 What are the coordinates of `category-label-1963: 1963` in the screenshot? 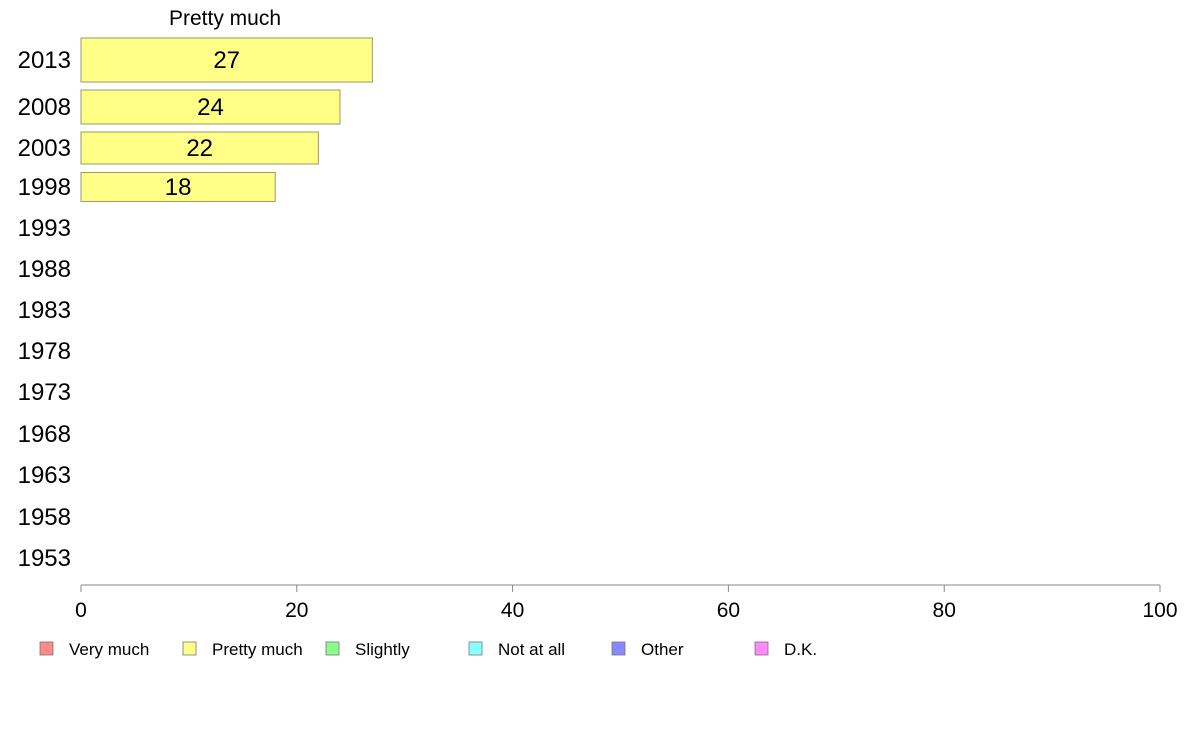 It's located at (44, 475).